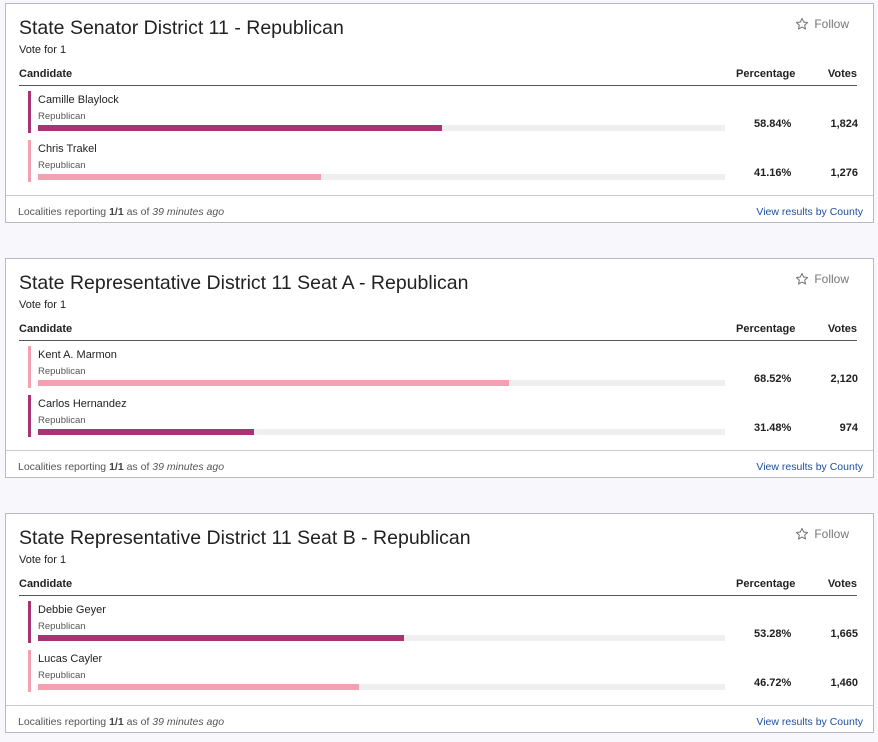 The image size is (878, 742). What do you see at coordinates (82, 404) in the screenshot?
I see `candidate-name: Carlos Hernandez` at bounding box center [82, 404].